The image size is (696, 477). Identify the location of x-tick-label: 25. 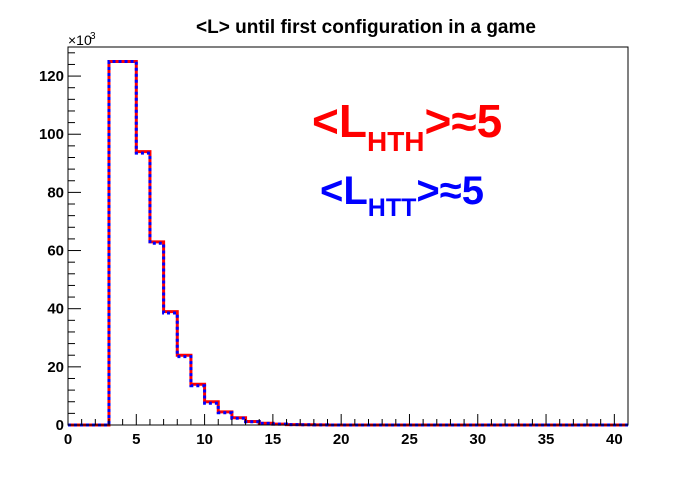
(409, 439).